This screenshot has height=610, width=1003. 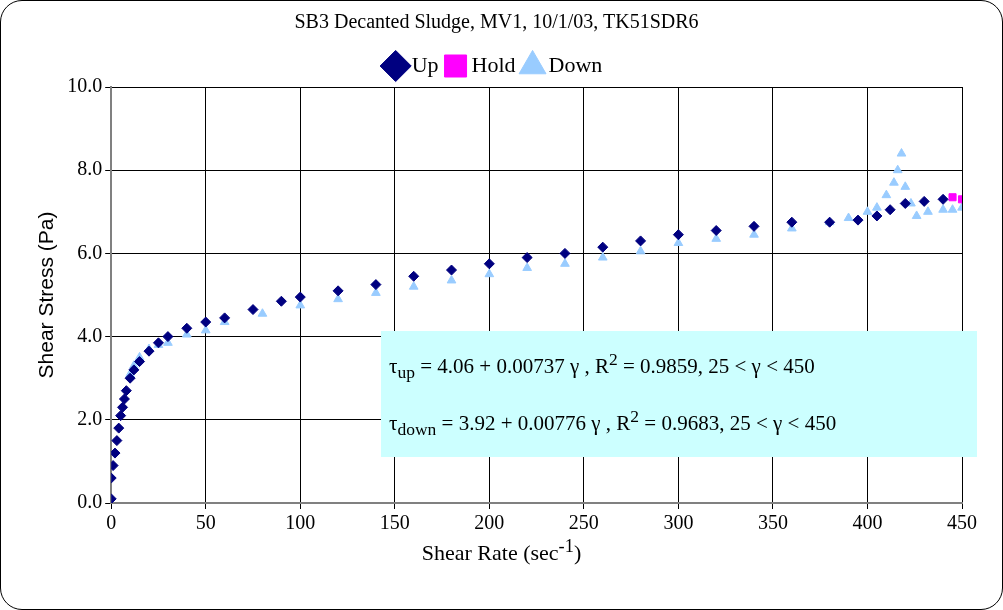 I want to click on legend-label: Hold, so click(x=493, y=64).